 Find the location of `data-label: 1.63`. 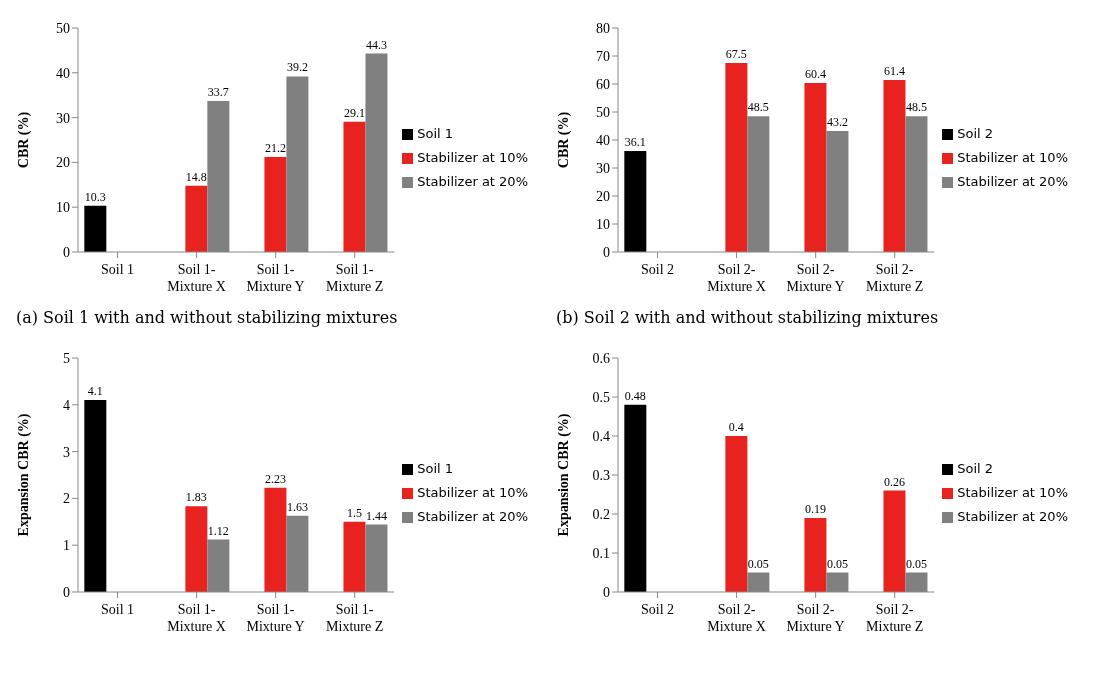

data-label: 1.63 is located at coordinates (297, 506).